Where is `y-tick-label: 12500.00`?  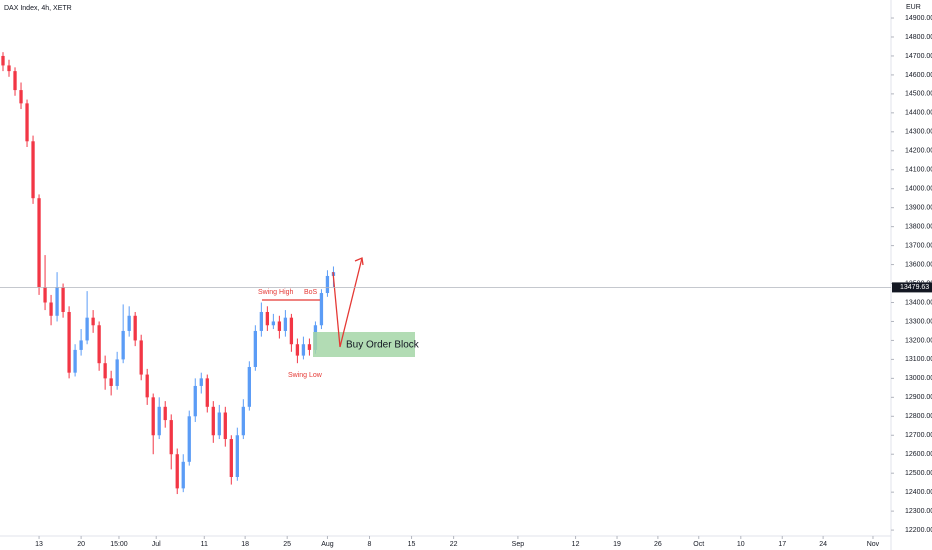
y-tick-label: 12500.00 is located at coordinates (918, 473).